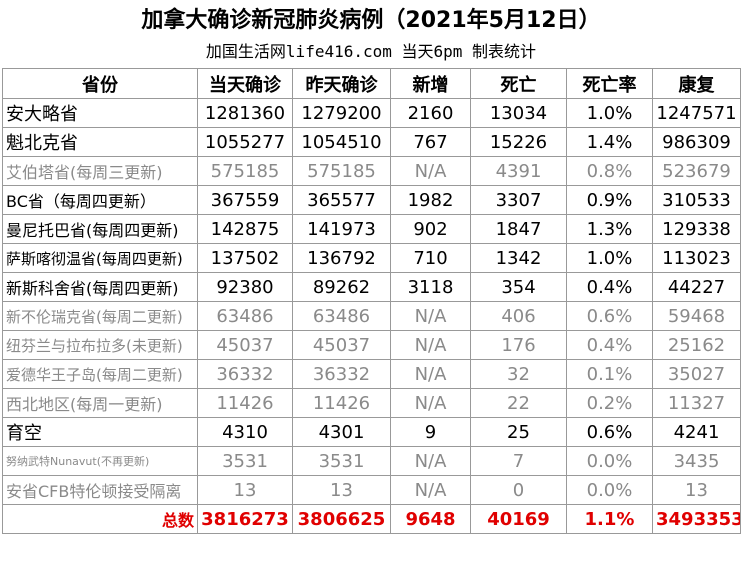  Describe the element at coordinates (100, 113) in the screenshot. I see `province-cell: 安大略省` at that location.